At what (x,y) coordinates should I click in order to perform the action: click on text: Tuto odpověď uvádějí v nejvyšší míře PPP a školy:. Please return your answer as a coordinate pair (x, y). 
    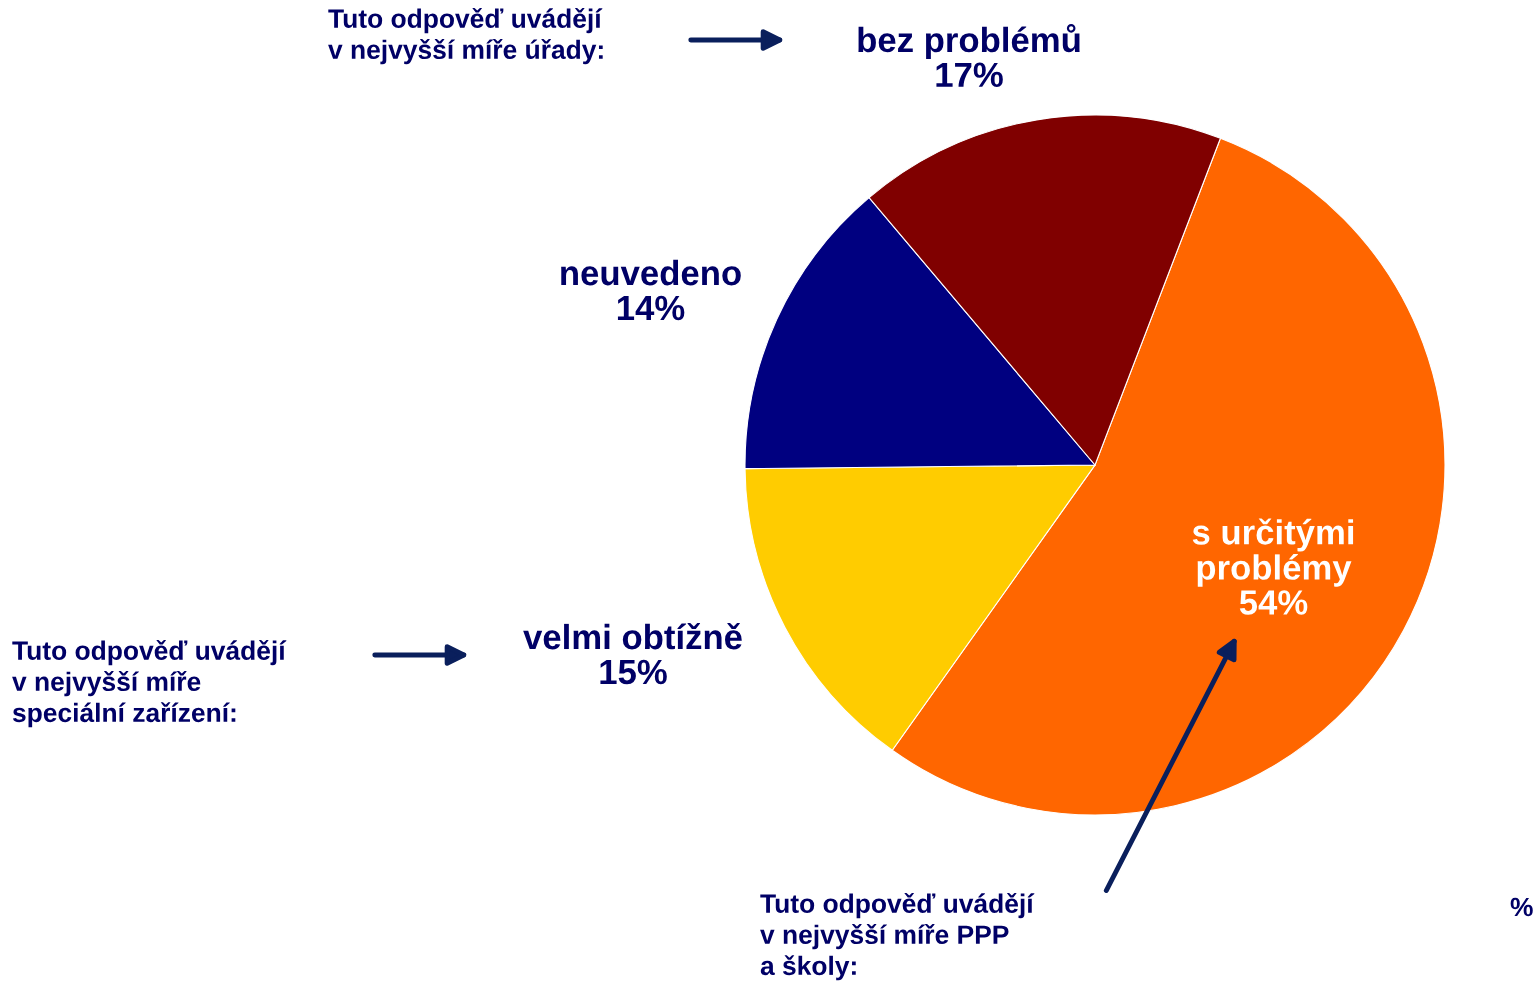
    Looking at the image, I should click on (897, 937).